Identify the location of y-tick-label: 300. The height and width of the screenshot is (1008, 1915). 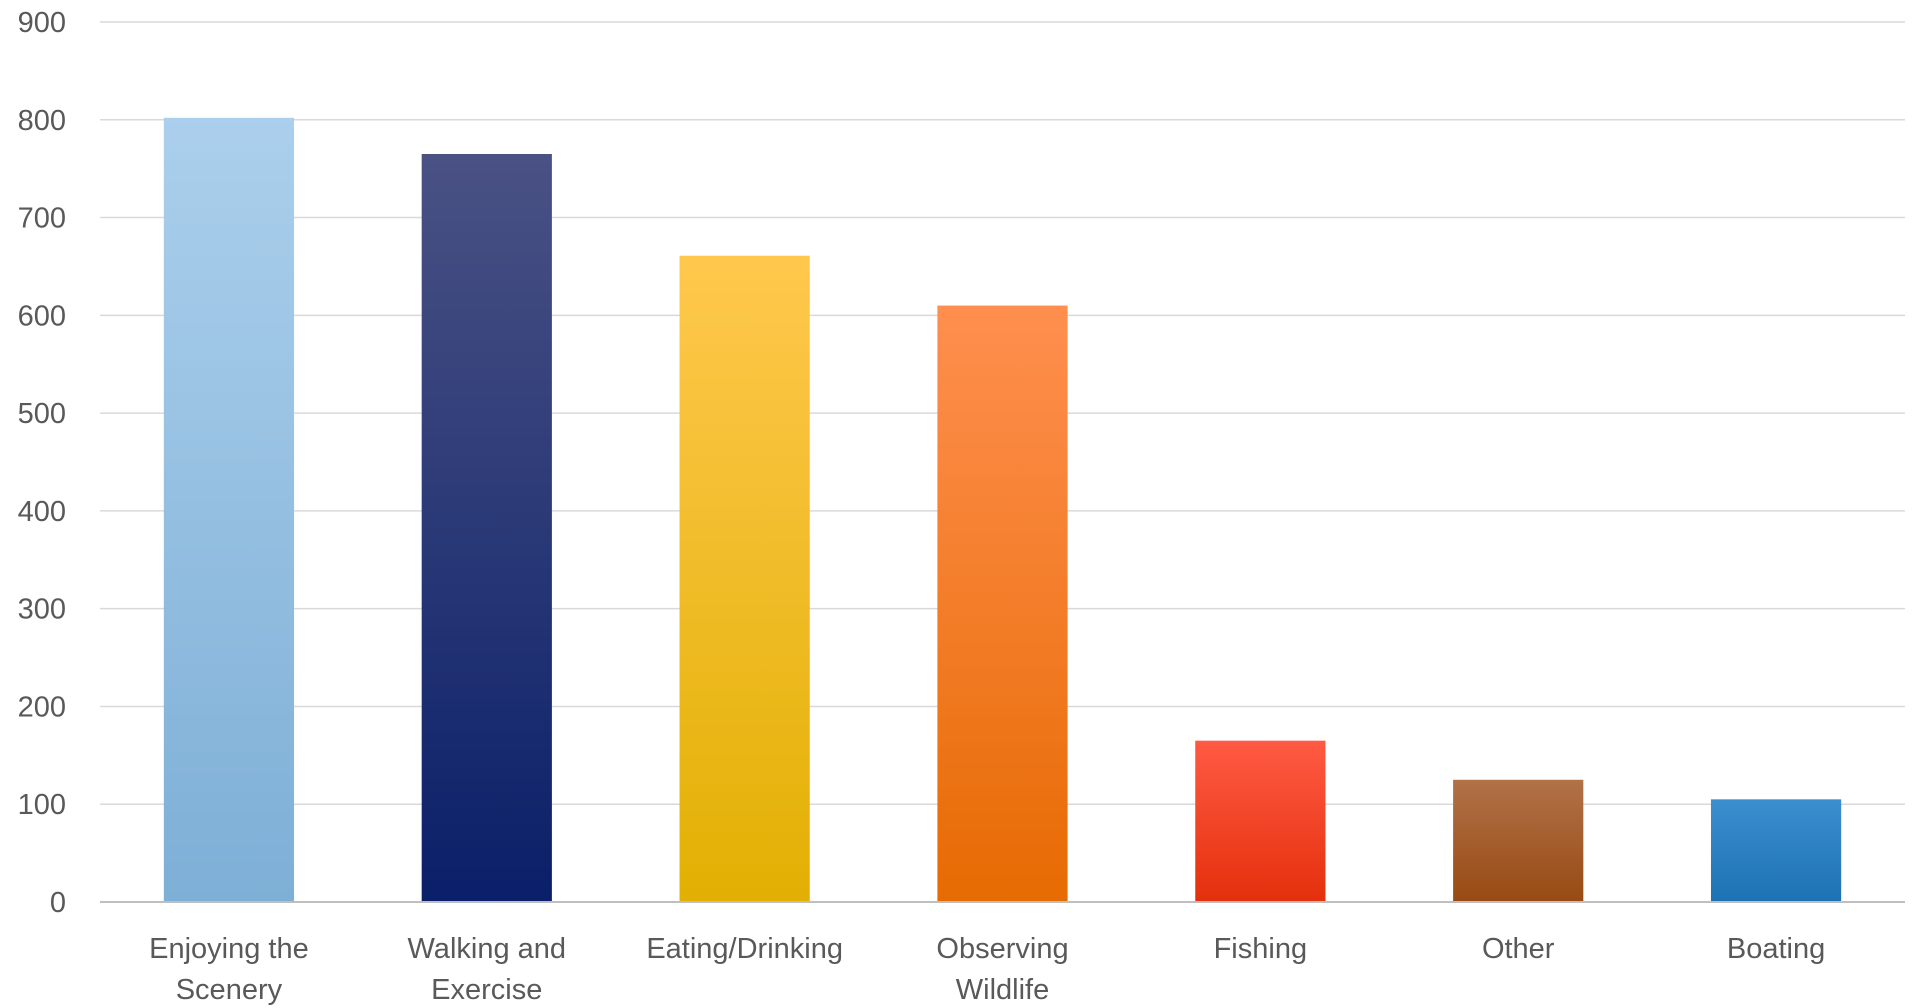
(42, 610).